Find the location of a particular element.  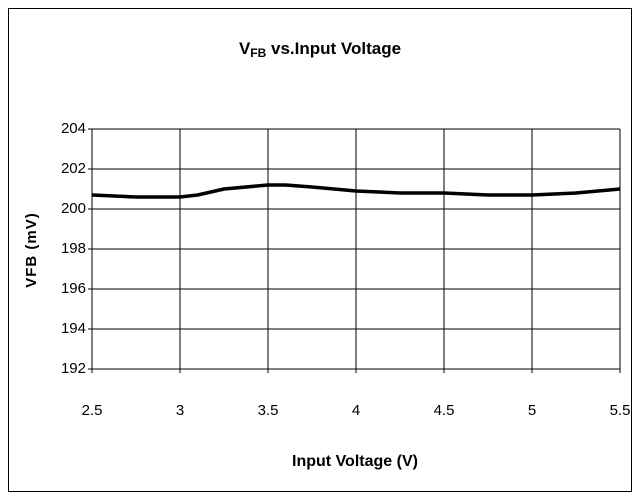

x-tick-label: 5 is located at coordinates (532, 410).